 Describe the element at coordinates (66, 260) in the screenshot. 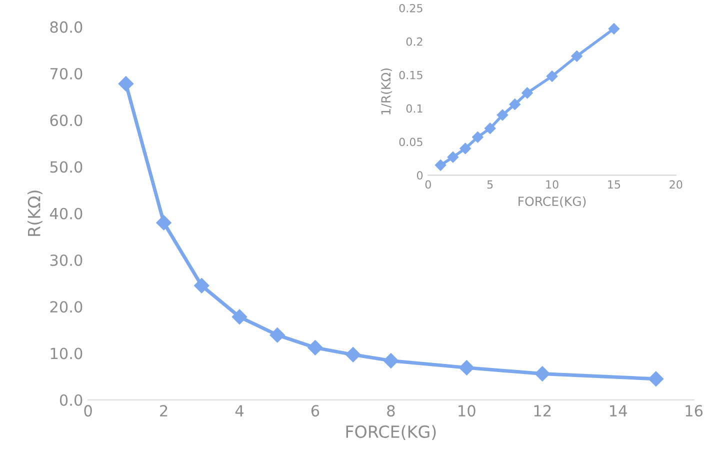

I see `y-tick-label: 30.0` at that location.